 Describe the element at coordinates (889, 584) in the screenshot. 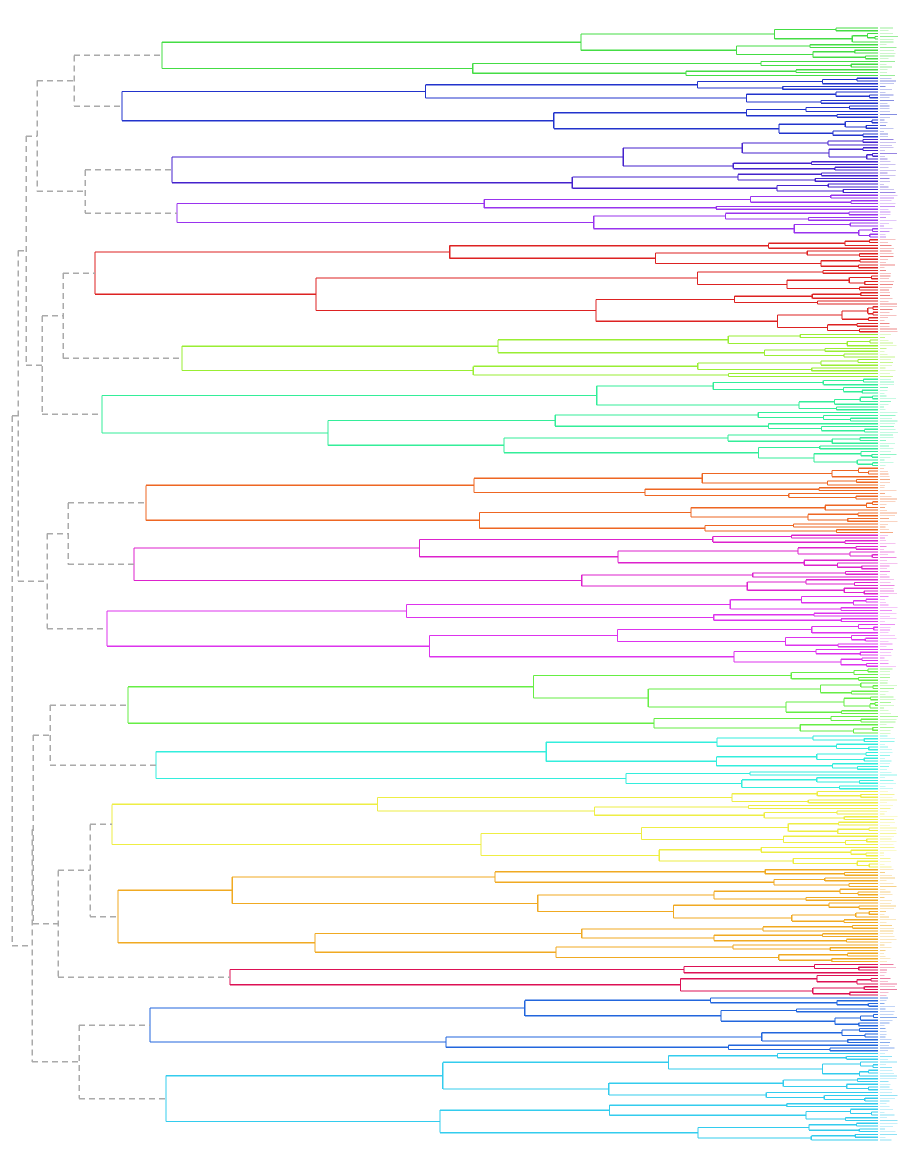

I see `leaf-labels` at that location.